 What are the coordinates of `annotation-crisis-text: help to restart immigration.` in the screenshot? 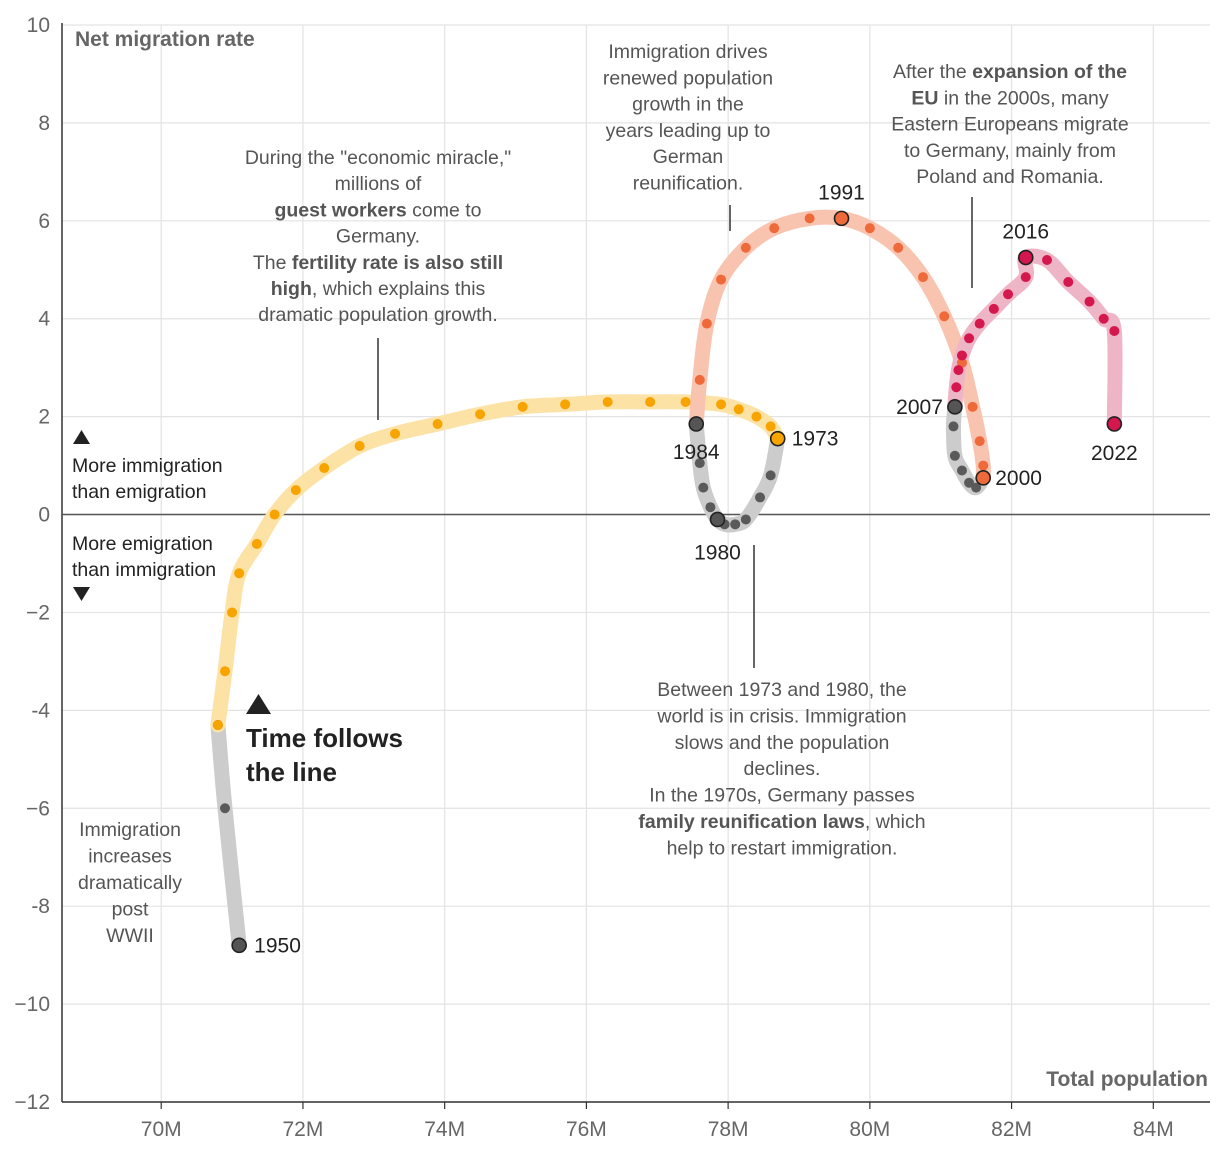 It's located at (782, 848).